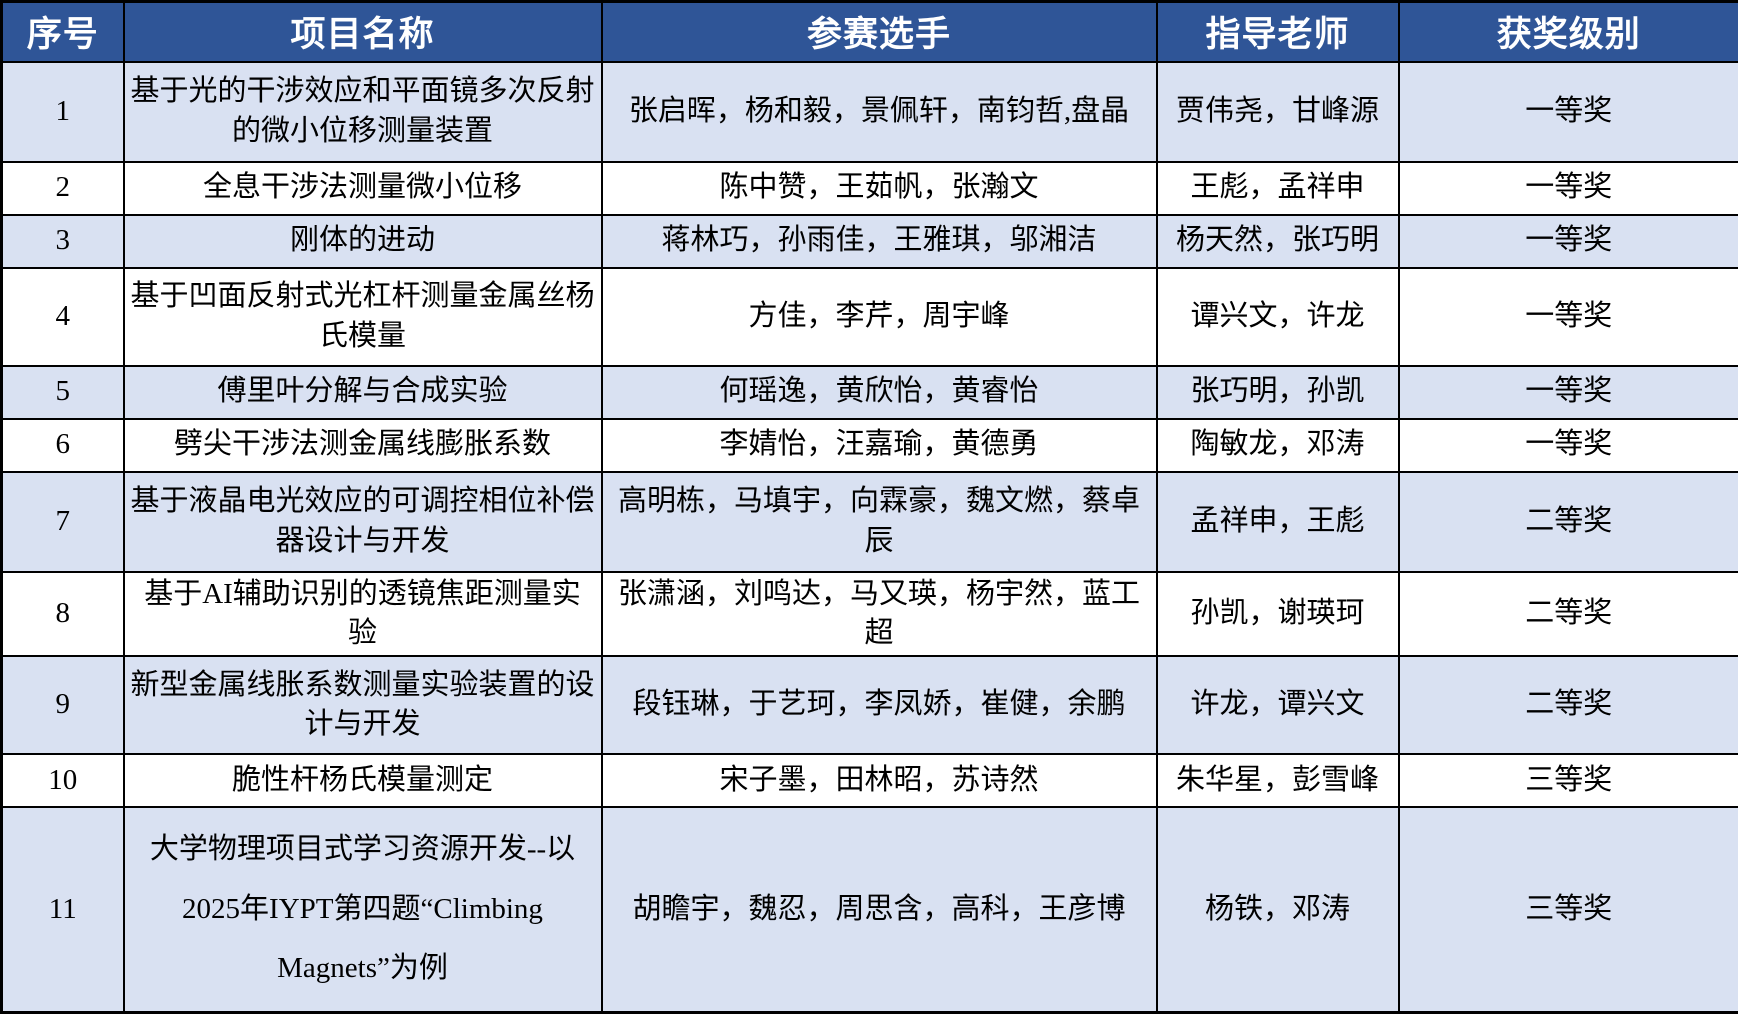 Image resolution: width=1738 pixels, height=1014 pixels. I want to click on cell-teachers: 陶敏龙，邓涛, so click(1278, 445).